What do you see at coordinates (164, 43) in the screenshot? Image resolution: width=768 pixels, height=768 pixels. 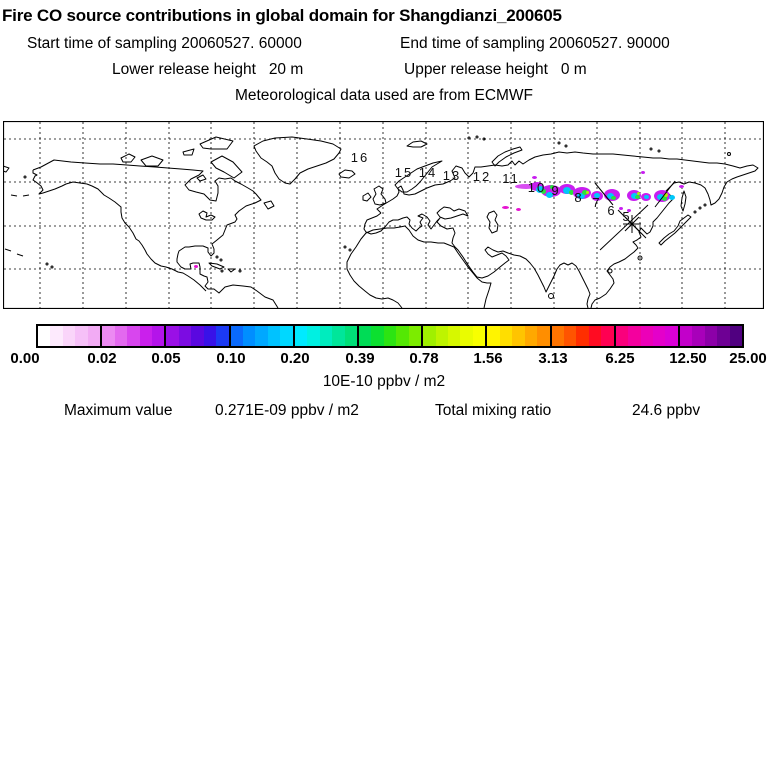 I see `start-time-label: Start time of sampling 20060527. 60000` at bounding box center [164, 43].